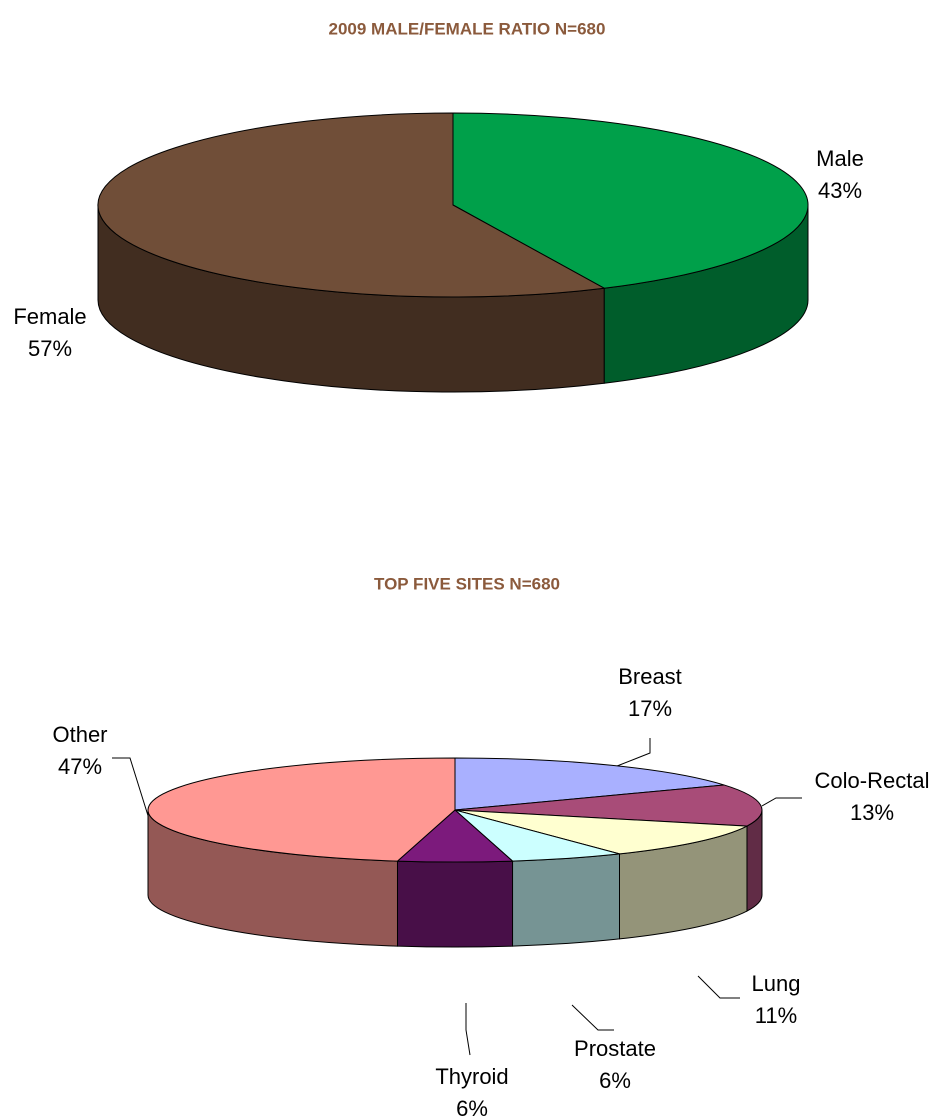 This screenshot has width=934, height=1120. Describe the element at coordinates (79, 734) in the screenshot. I see `slice-category: Other` at that location.